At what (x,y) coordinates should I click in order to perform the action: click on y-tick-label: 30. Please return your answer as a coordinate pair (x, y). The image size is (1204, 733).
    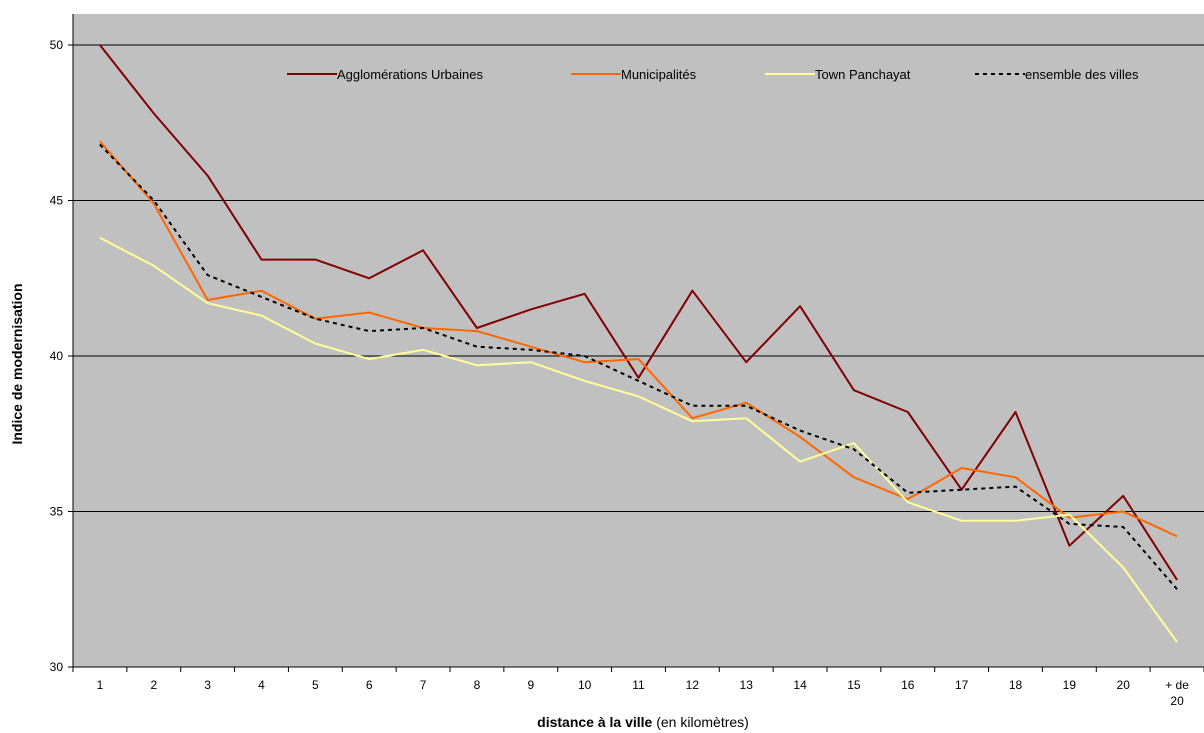
    Looking at the image, I should click on (57, 667).